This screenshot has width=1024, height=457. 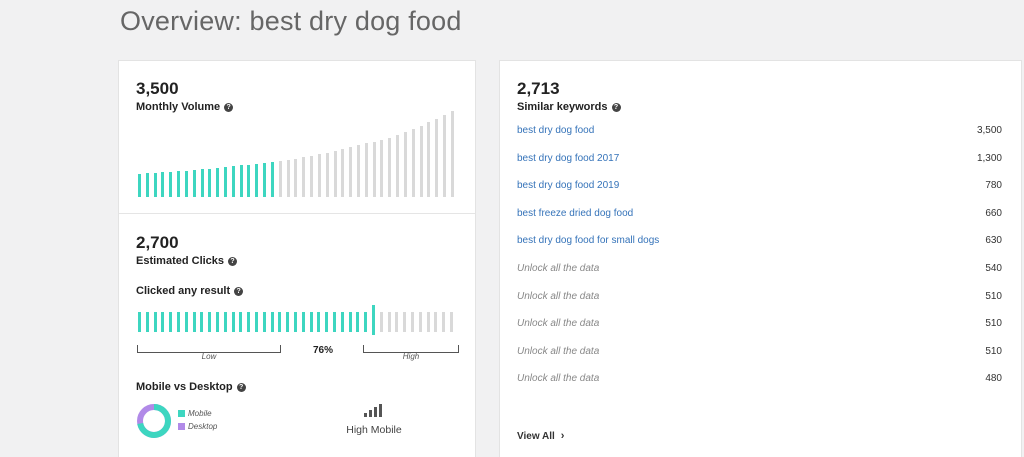 I want to click on mobile-desktop-donut, so click(x=154, y=421).